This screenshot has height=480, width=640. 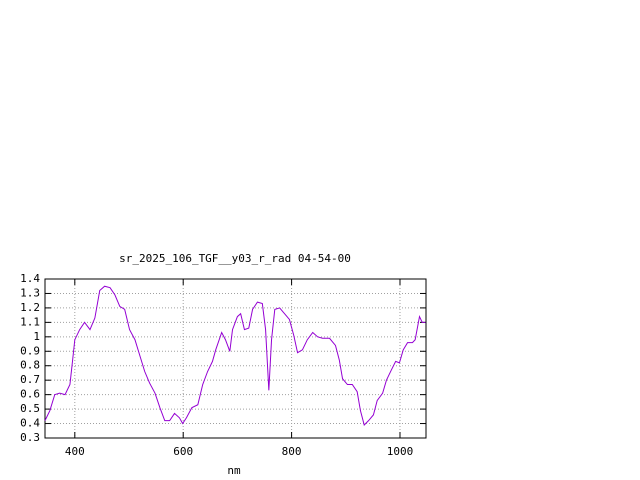 What do you see at coordinates (30, 394) in the screenshot?
I see `y-tick-label: 0.6` at bounding box center [30, 394].